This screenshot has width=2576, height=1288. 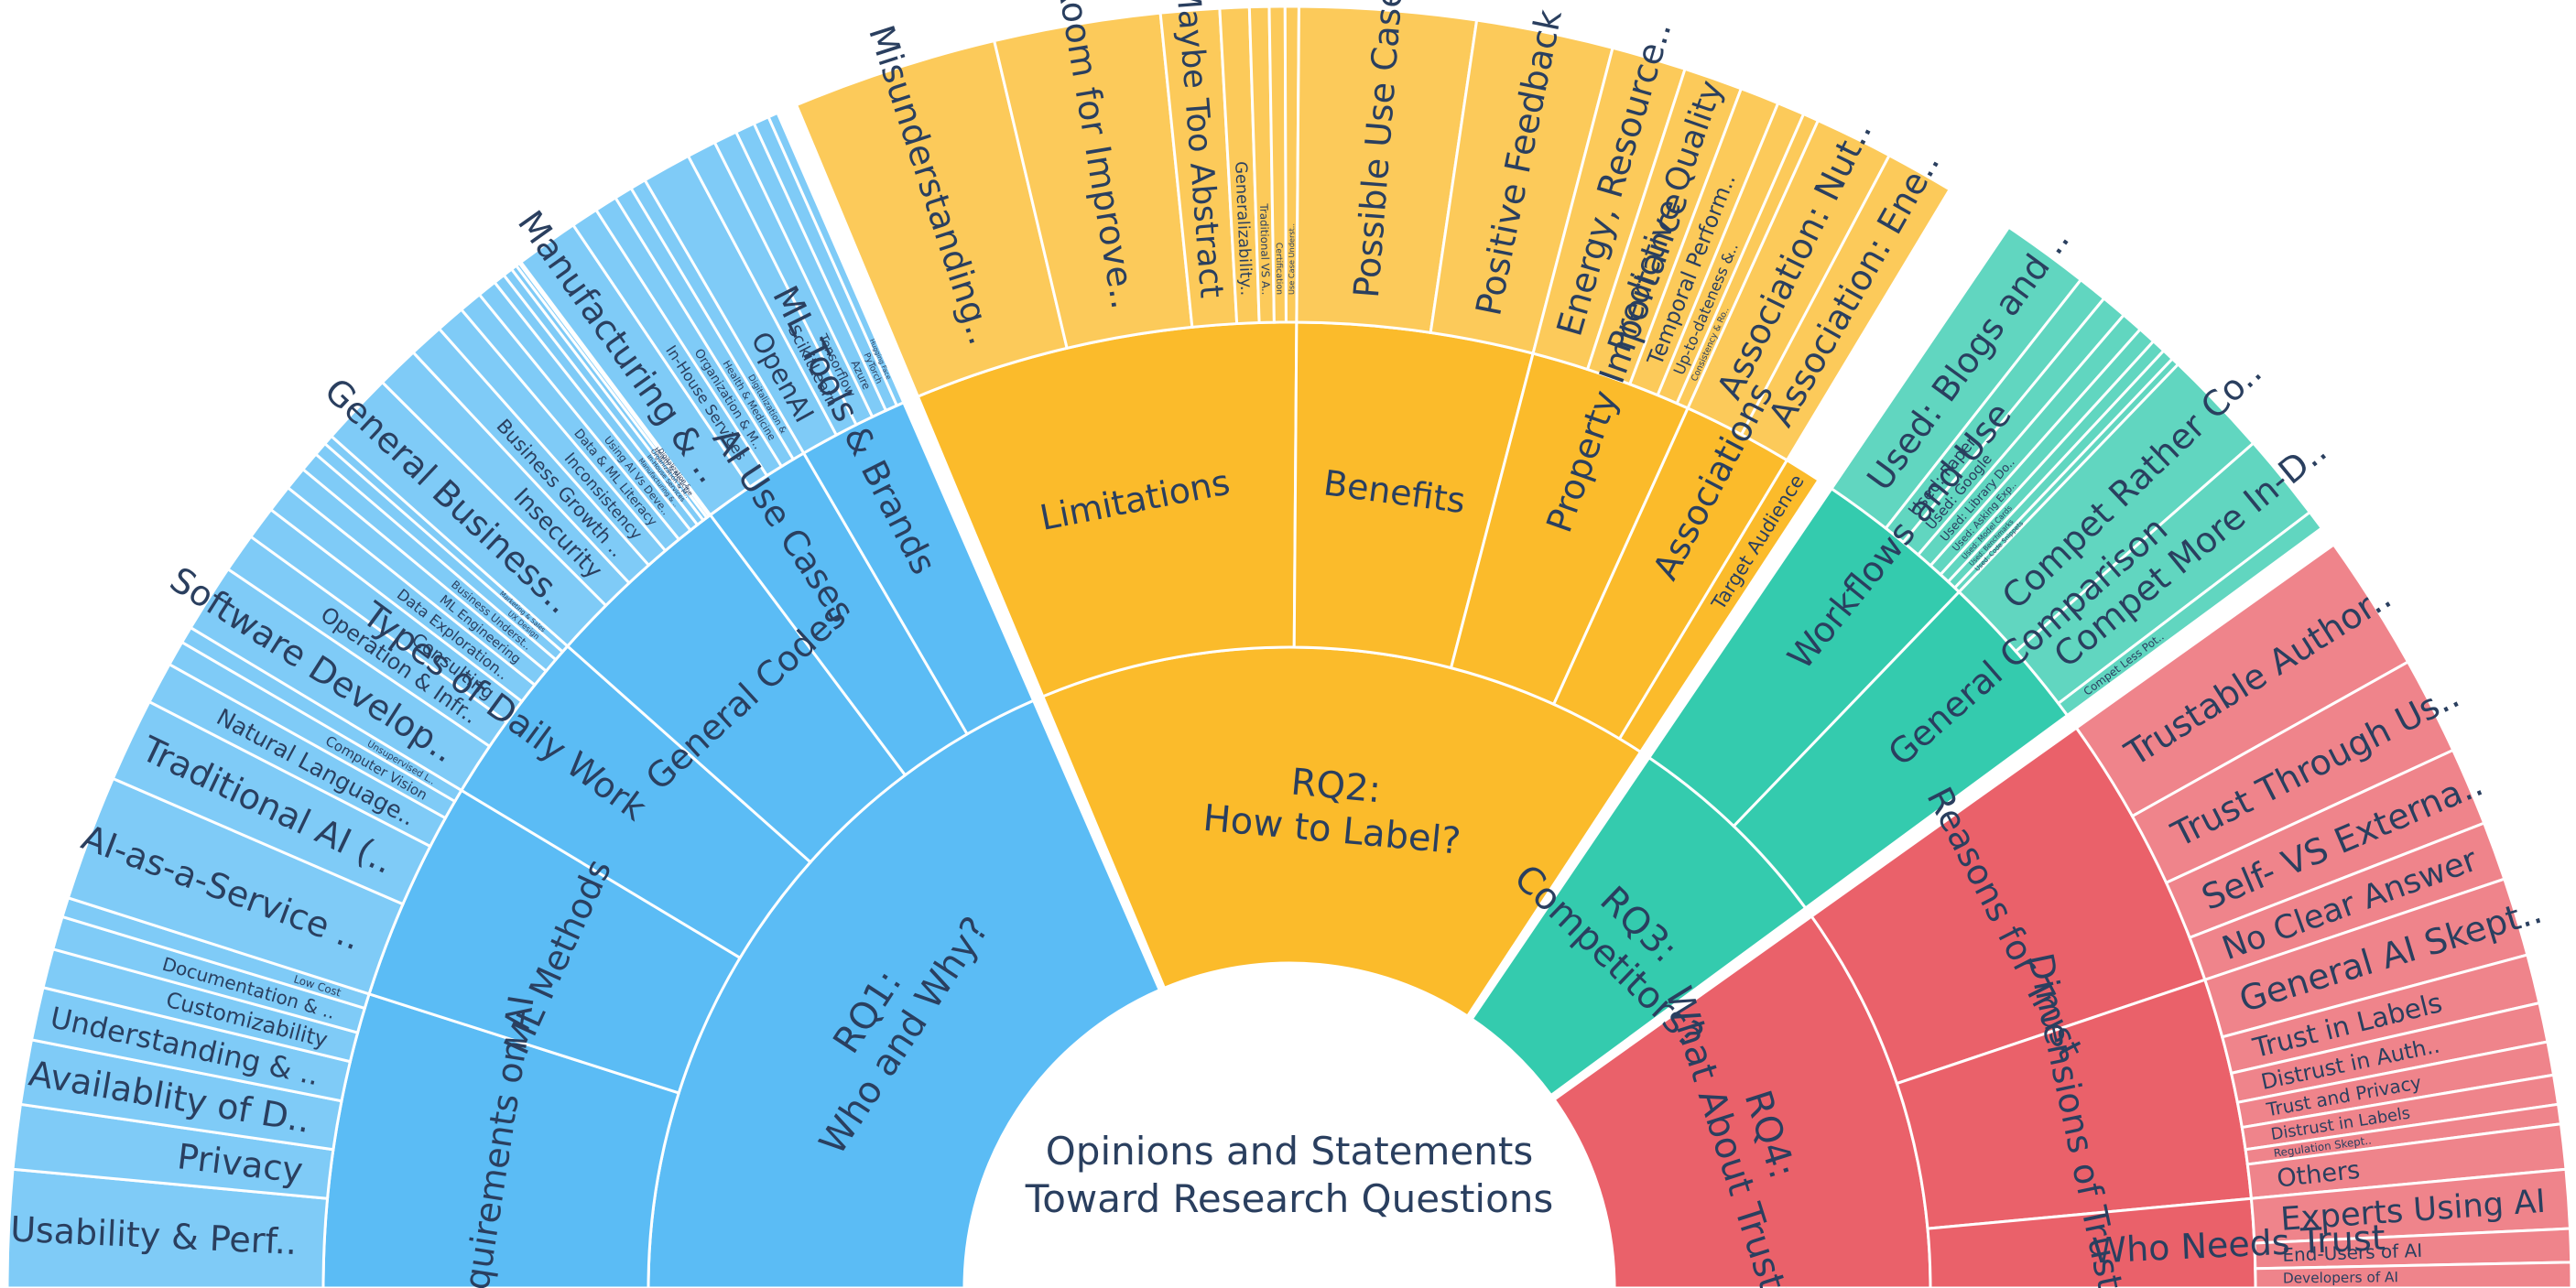 What do you see at coordinates (1264, 249) in the screenshot?
I see `segment-label: Traditional VS A..` at bounding box center [1264, 249].